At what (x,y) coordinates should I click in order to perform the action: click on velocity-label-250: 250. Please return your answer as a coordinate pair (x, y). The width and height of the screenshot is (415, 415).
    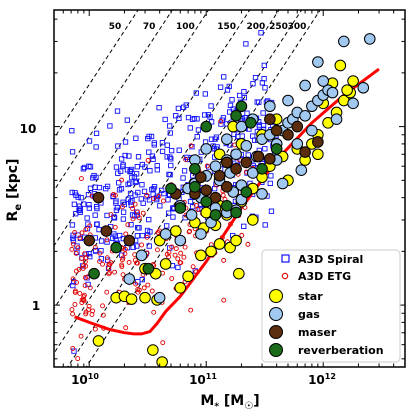
    Looking at the image, I should click on (278, 27).